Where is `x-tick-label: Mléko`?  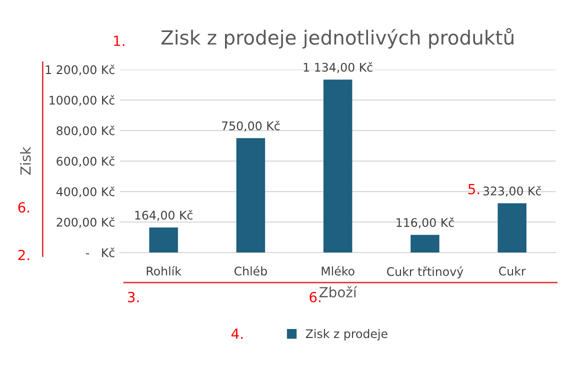 x-tick-label: Mléko is located at coordinates (338, 271).